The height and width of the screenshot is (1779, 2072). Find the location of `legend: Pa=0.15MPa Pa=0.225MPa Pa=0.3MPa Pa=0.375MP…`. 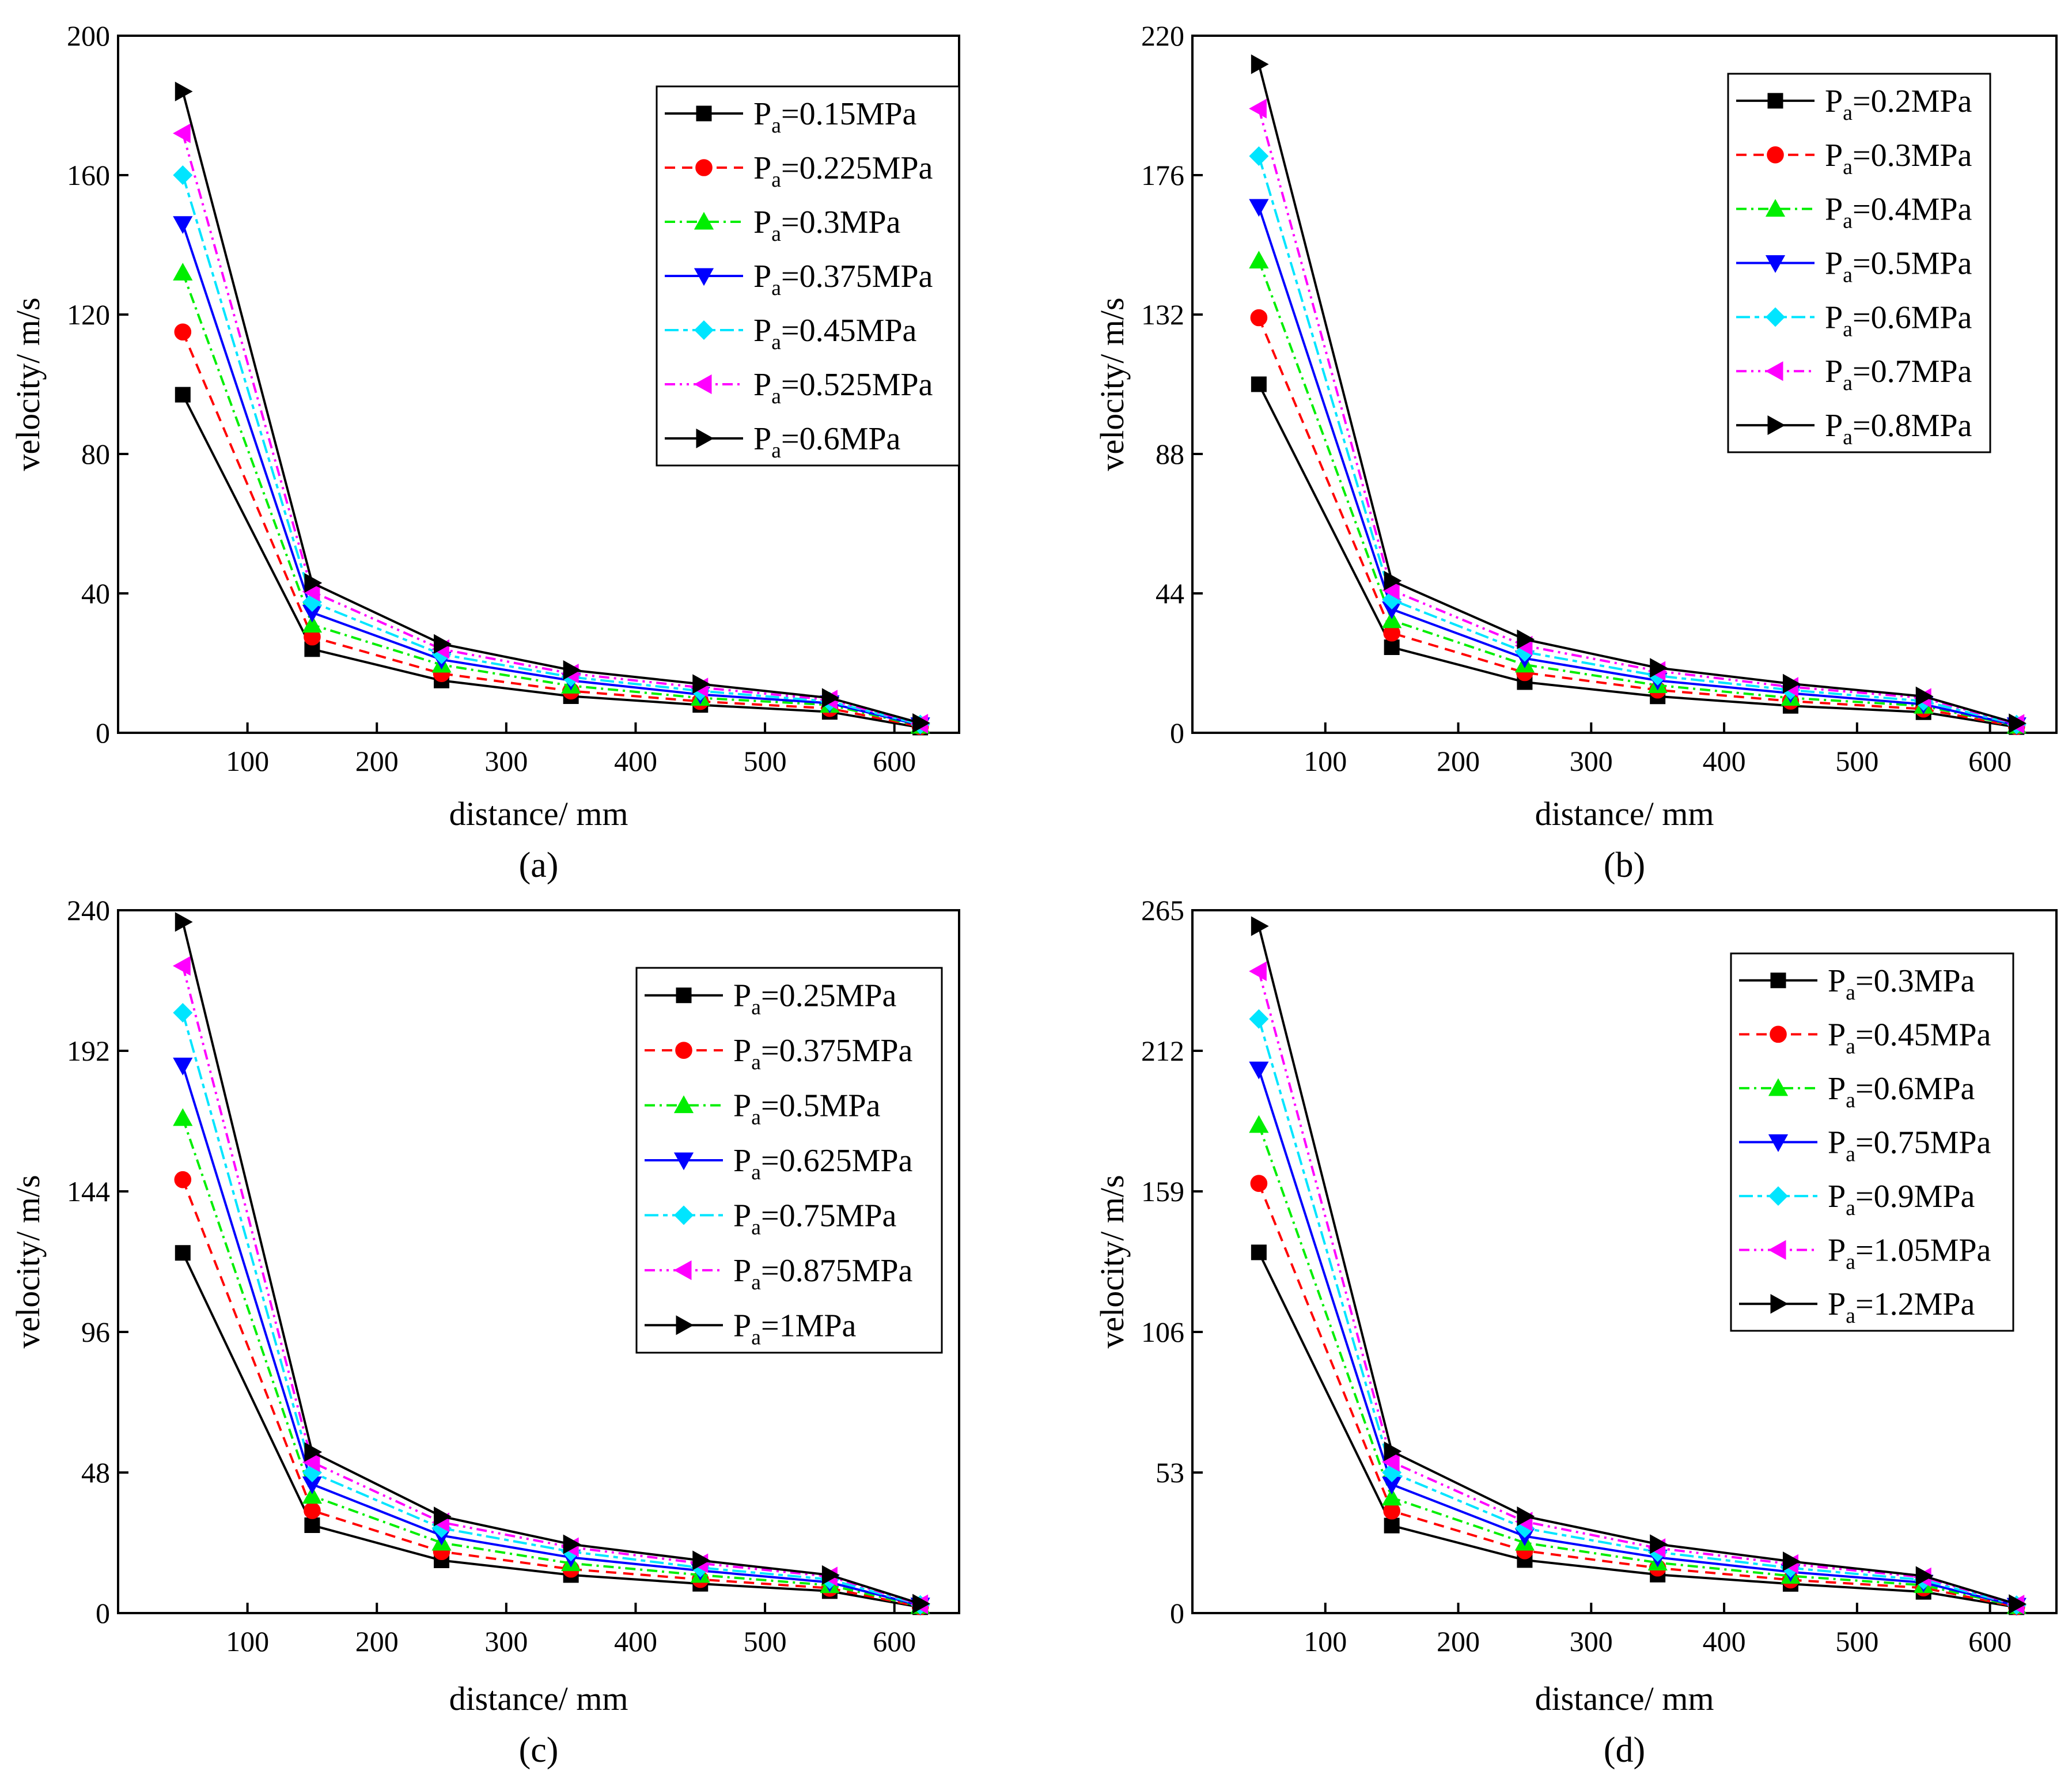

legend: Pa=0.15MPa Pa=0.225MPa Pa=0.3MPa Pa=0.375MP… is located at coordinates (808, 276).